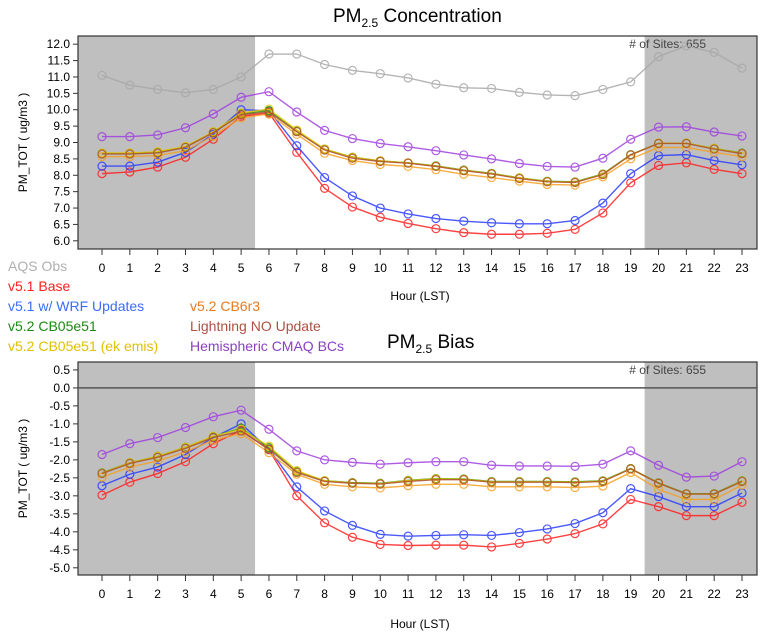 The height and width of the screenshot is (644, 774). What do you see at coordinates (492, 268) in the screenshot?
I see `x-tick-label: 14` at bounding box center [492, 268].